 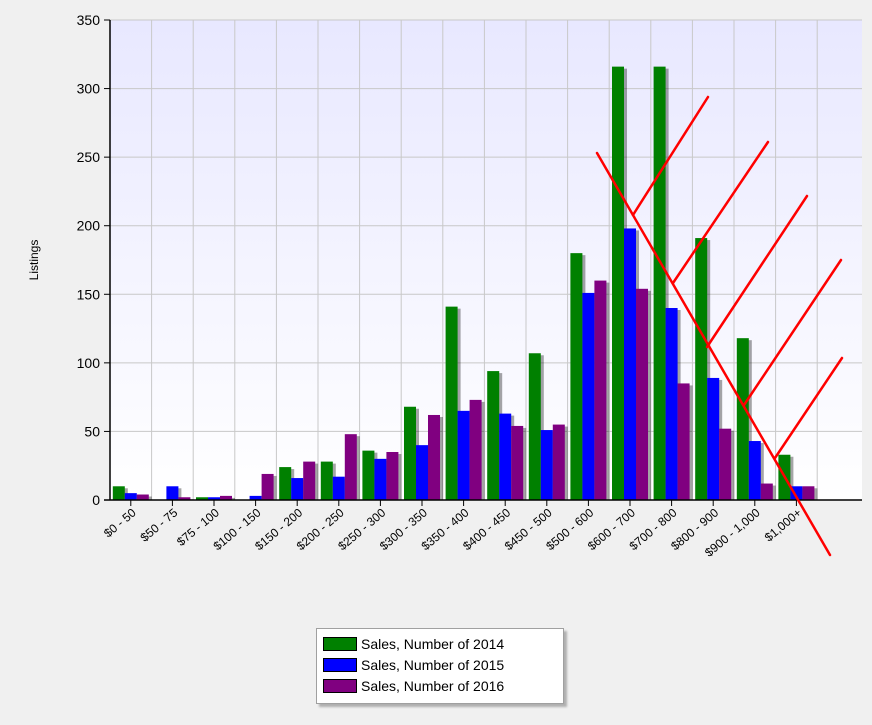 I want to click on legend-item-2014: Sales, Number of 2014, so click(x=440, y=643).